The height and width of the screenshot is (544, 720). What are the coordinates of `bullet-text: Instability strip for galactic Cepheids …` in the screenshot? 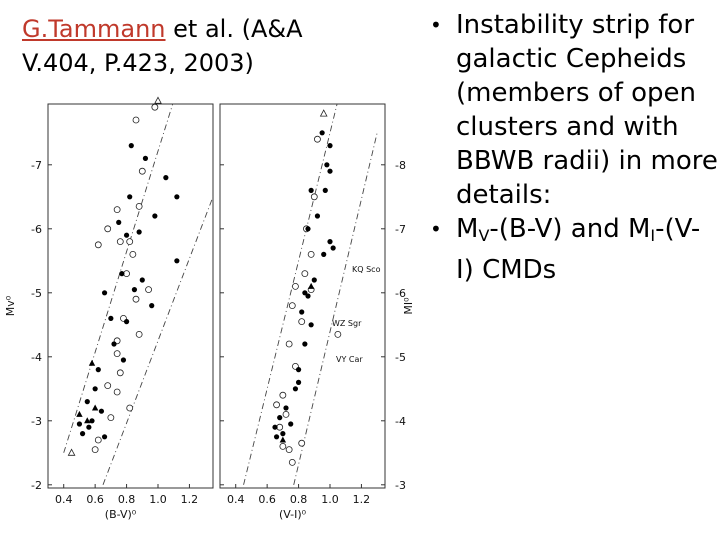 It's located at (587, 110).